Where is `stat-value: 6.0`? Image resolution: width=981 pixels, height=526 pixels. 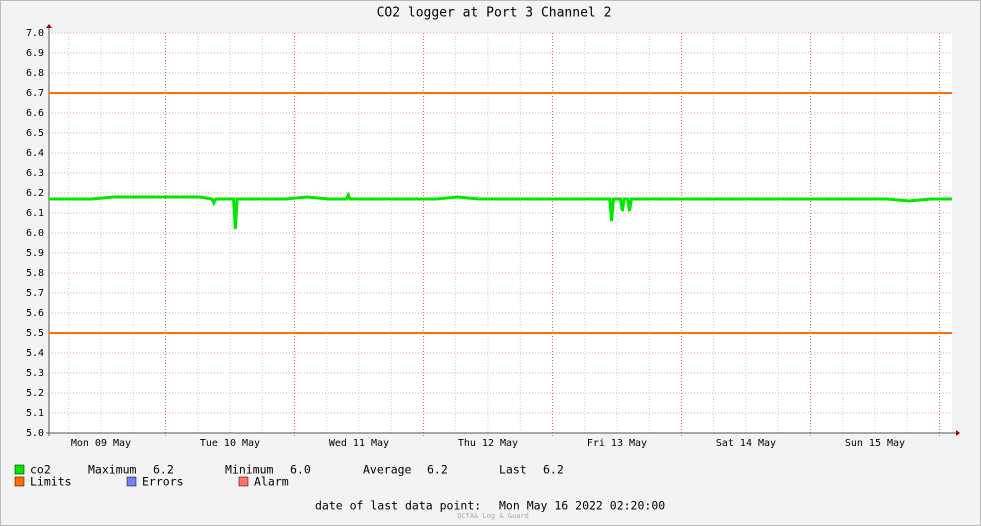 stat-value: 6.0 is located at coordinates (300, 470).